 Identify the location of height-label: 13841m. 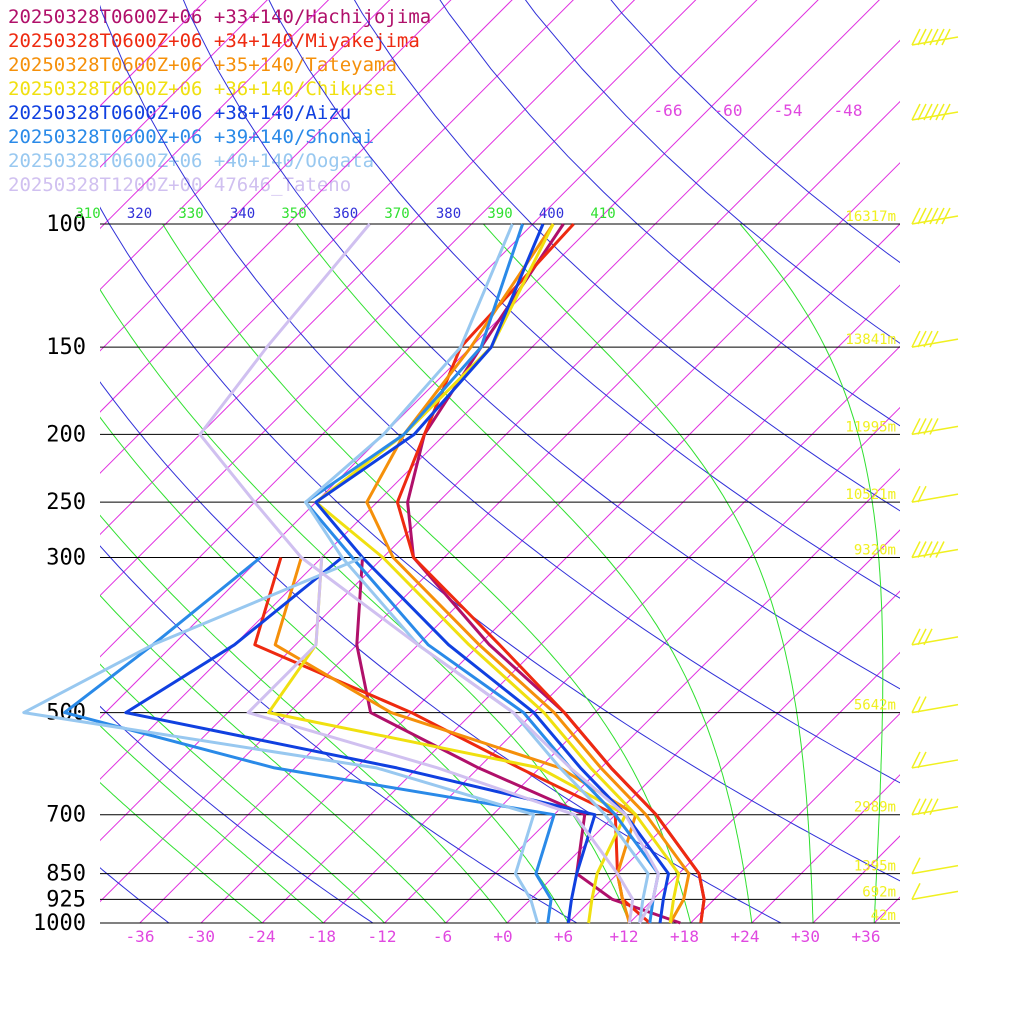
(870, 340).